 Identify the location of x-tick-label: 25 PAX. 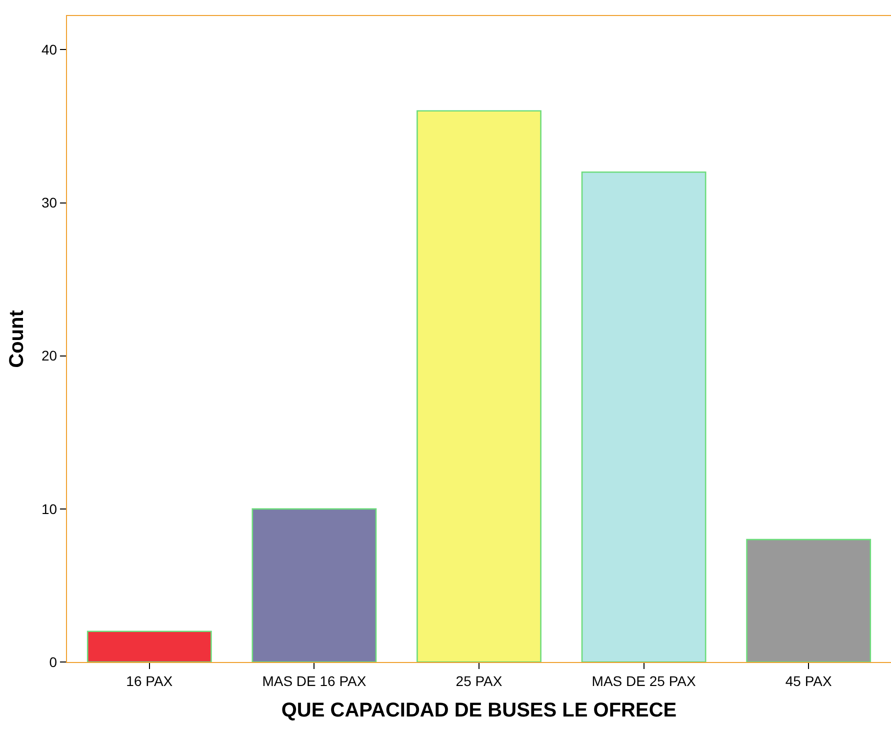
(479, 680).